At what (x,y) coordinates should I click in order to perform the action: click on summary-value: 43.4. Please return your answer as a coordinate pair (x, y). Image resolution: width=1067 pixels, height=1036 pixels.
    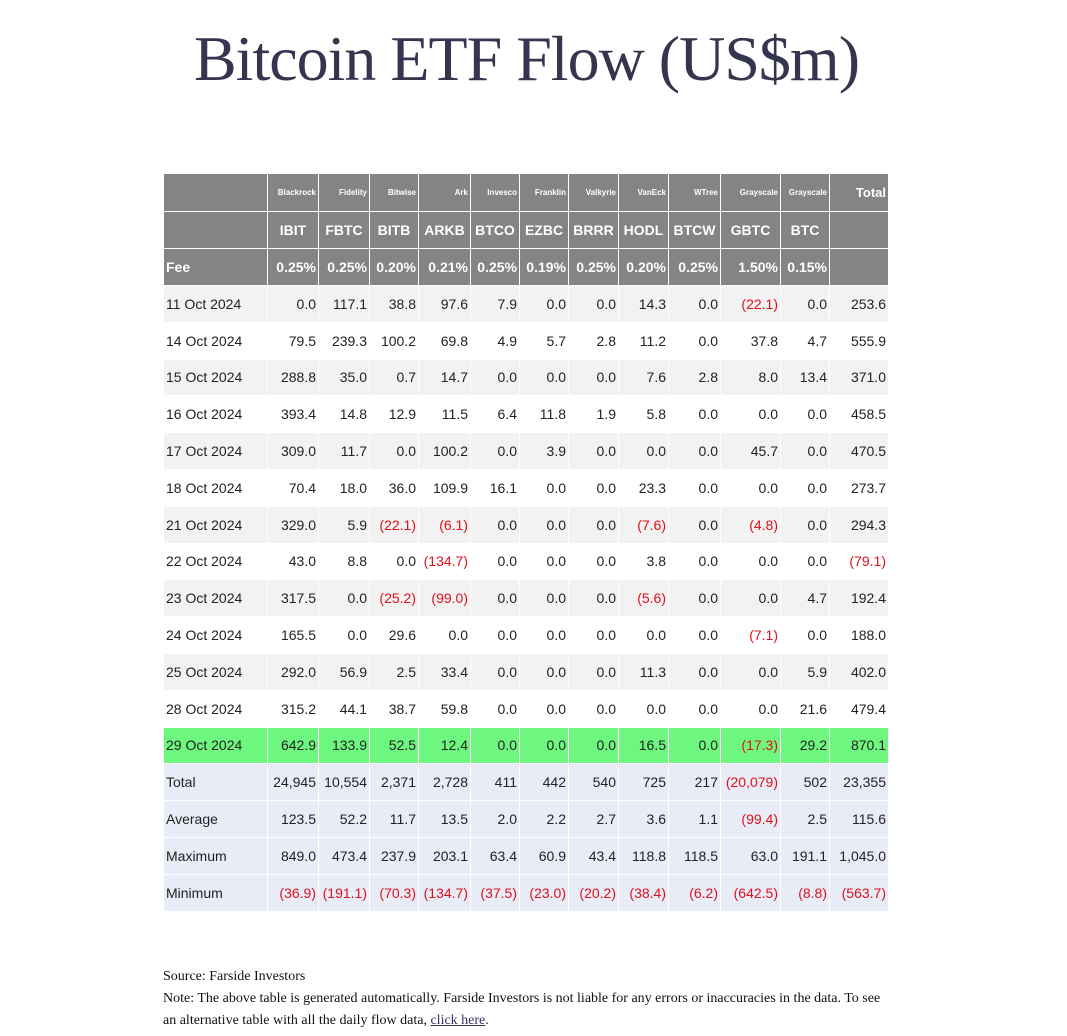
    Looking at the image, I should click on (593, 855).